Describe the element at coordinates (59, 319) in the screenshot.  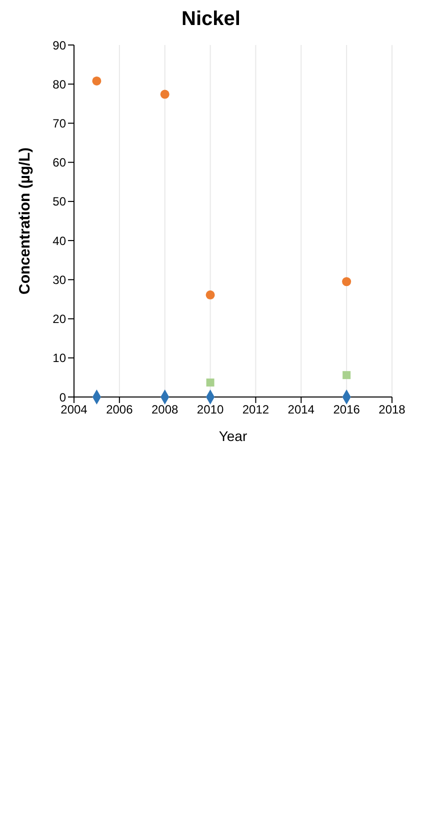
I see `y-tick-label: 20` at that location.